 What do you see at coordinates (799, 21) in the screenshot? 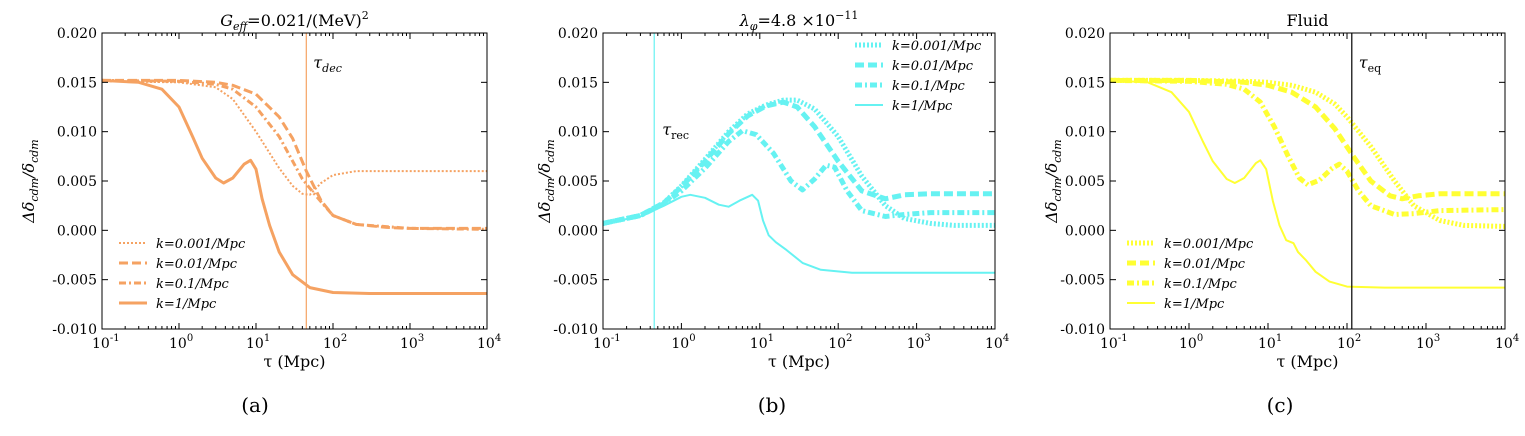
I see `chart-title: λφ=4.8 ×10−11` at bounding box center [799, 21].